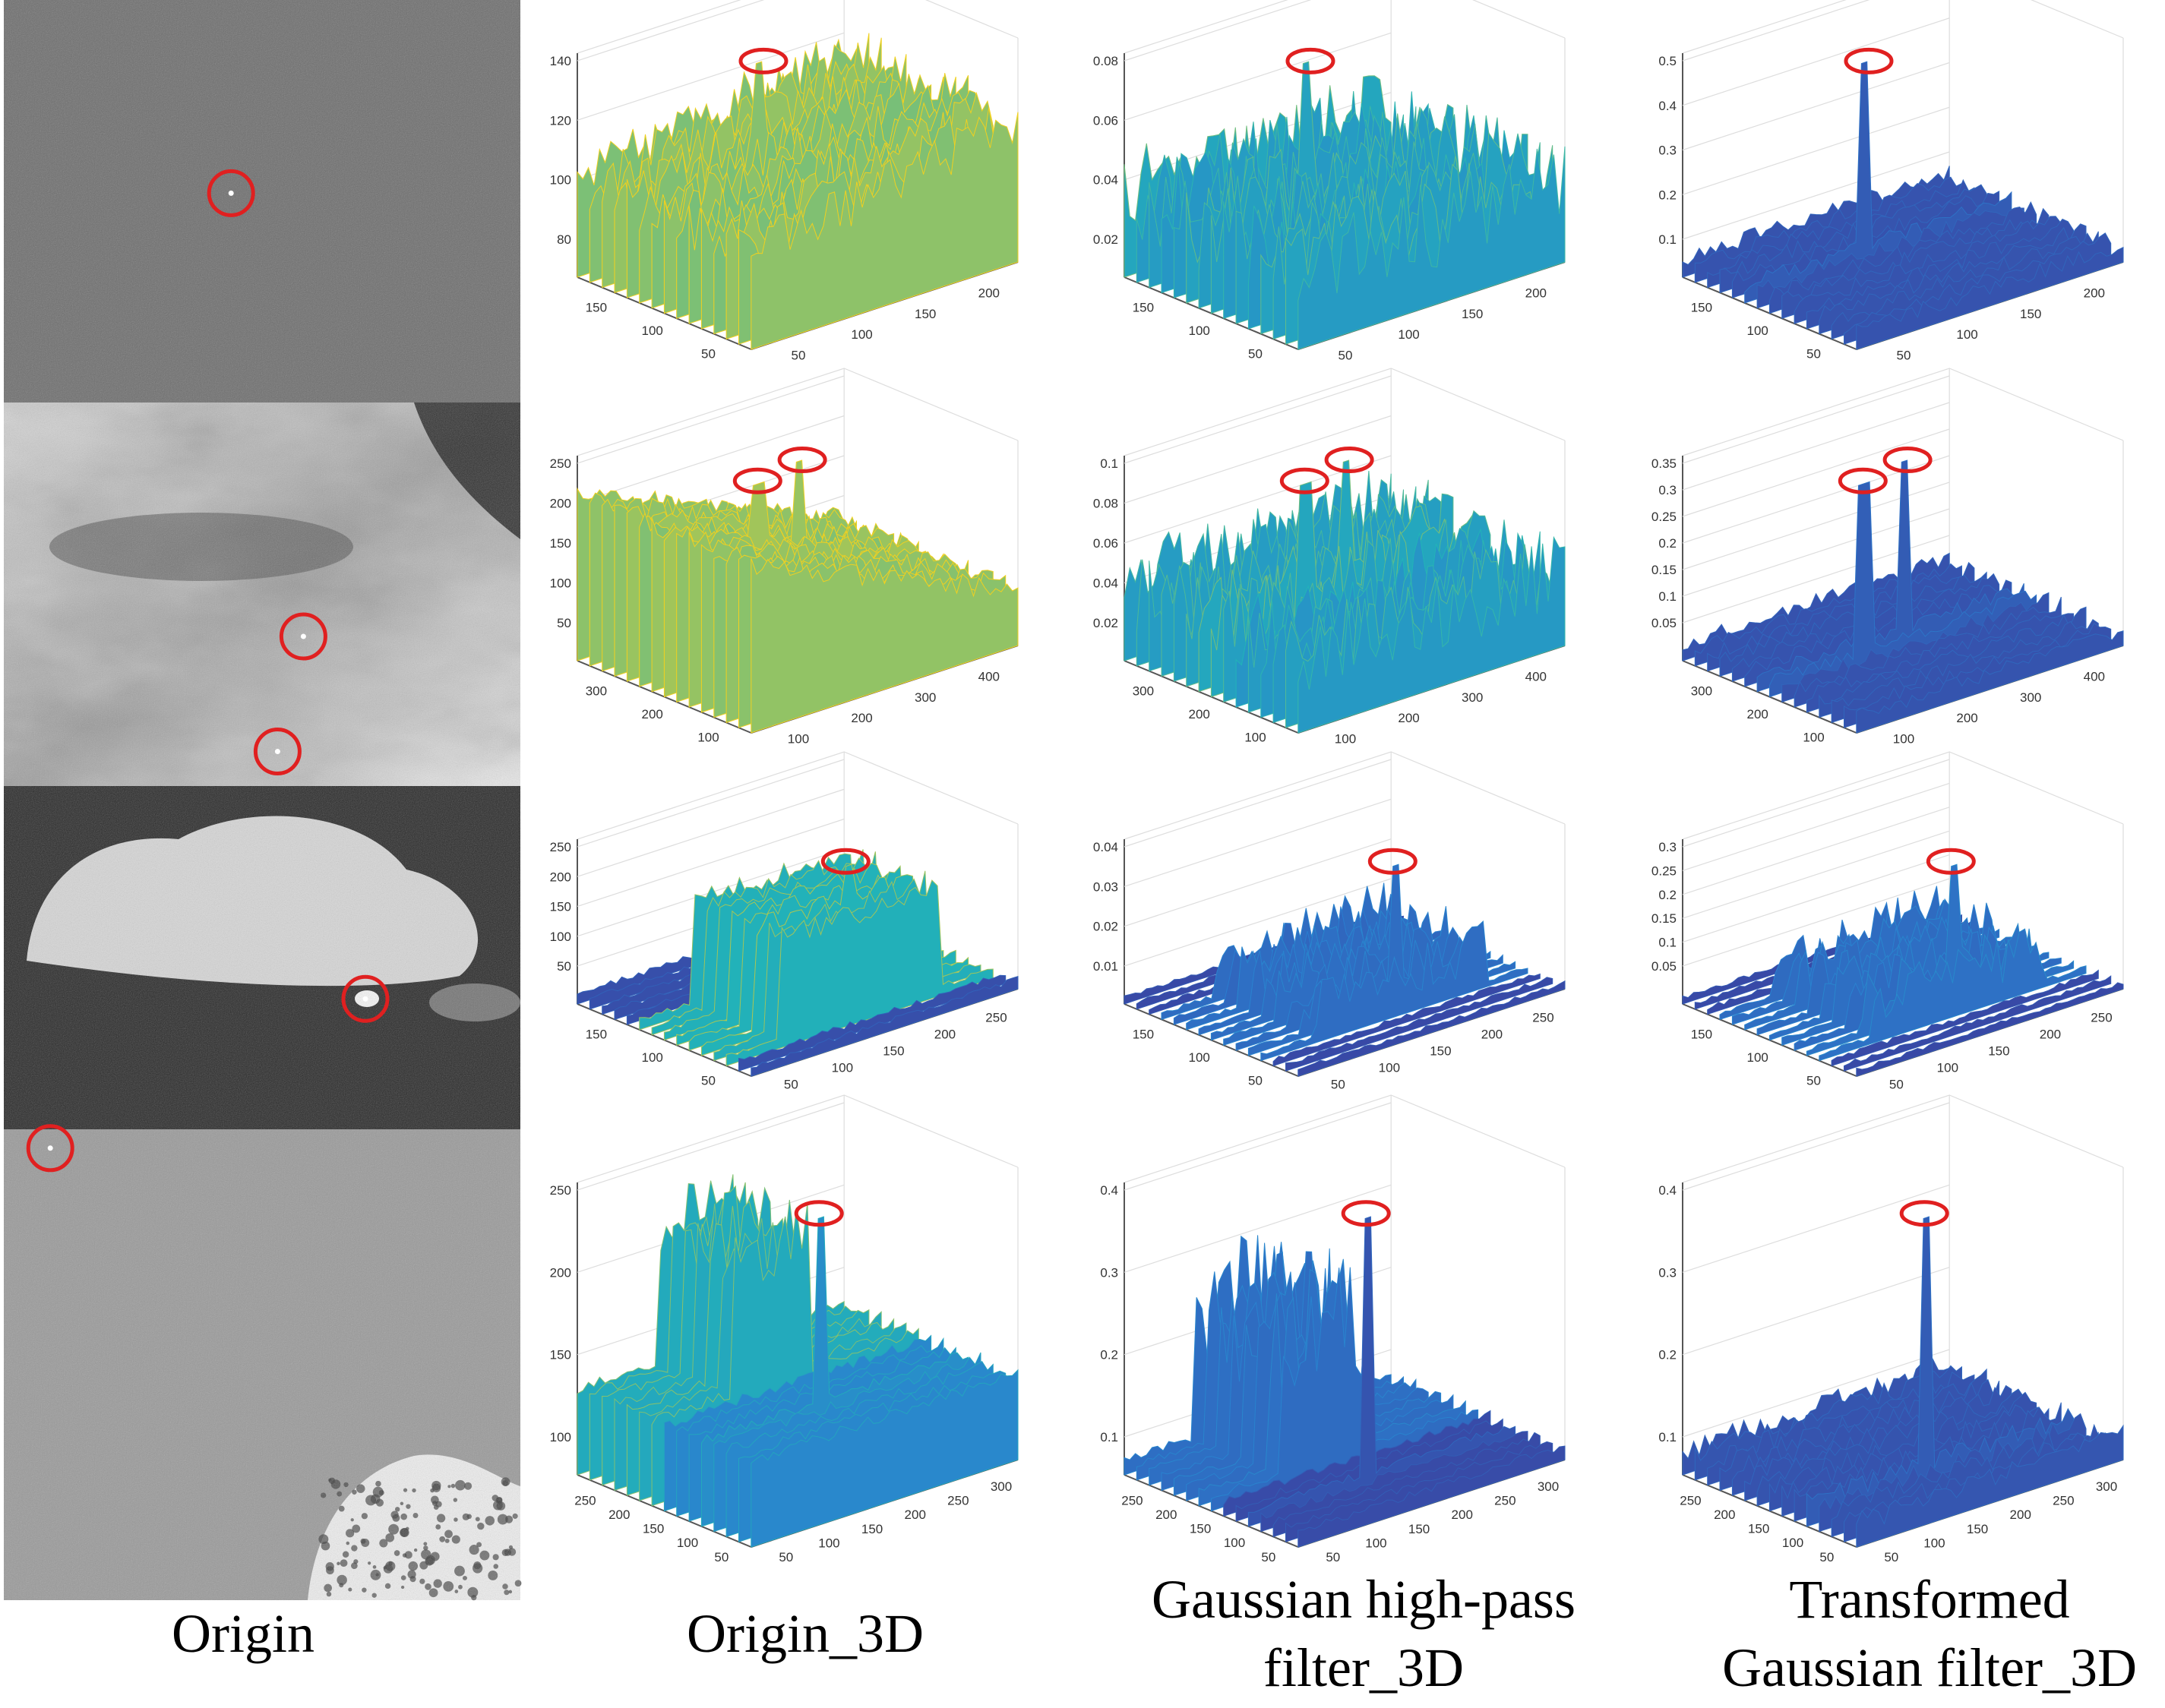 This screenshot has width=2165, height=1708. I want to click on z-tick-label: 0.4, so click(1667, 106).